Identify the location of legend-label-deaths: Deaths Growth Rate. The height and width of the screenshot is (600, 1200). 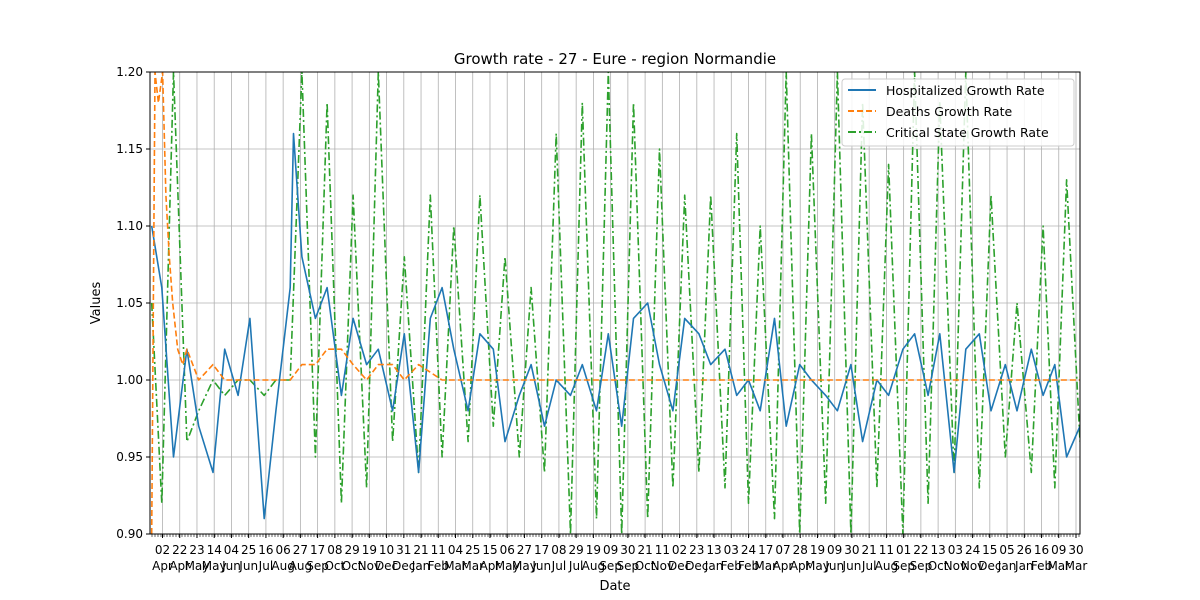
(949, 111).